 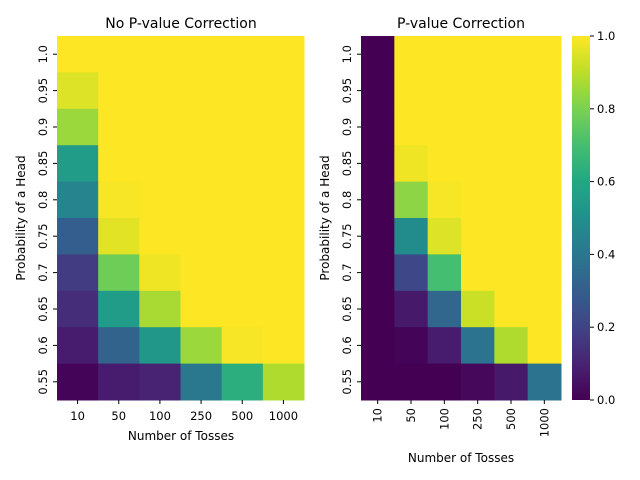 What do you see at coordinates (43, 236) in the screenshot?
I see `y-tick-label: 0.75` at bounding box center [43, 236].